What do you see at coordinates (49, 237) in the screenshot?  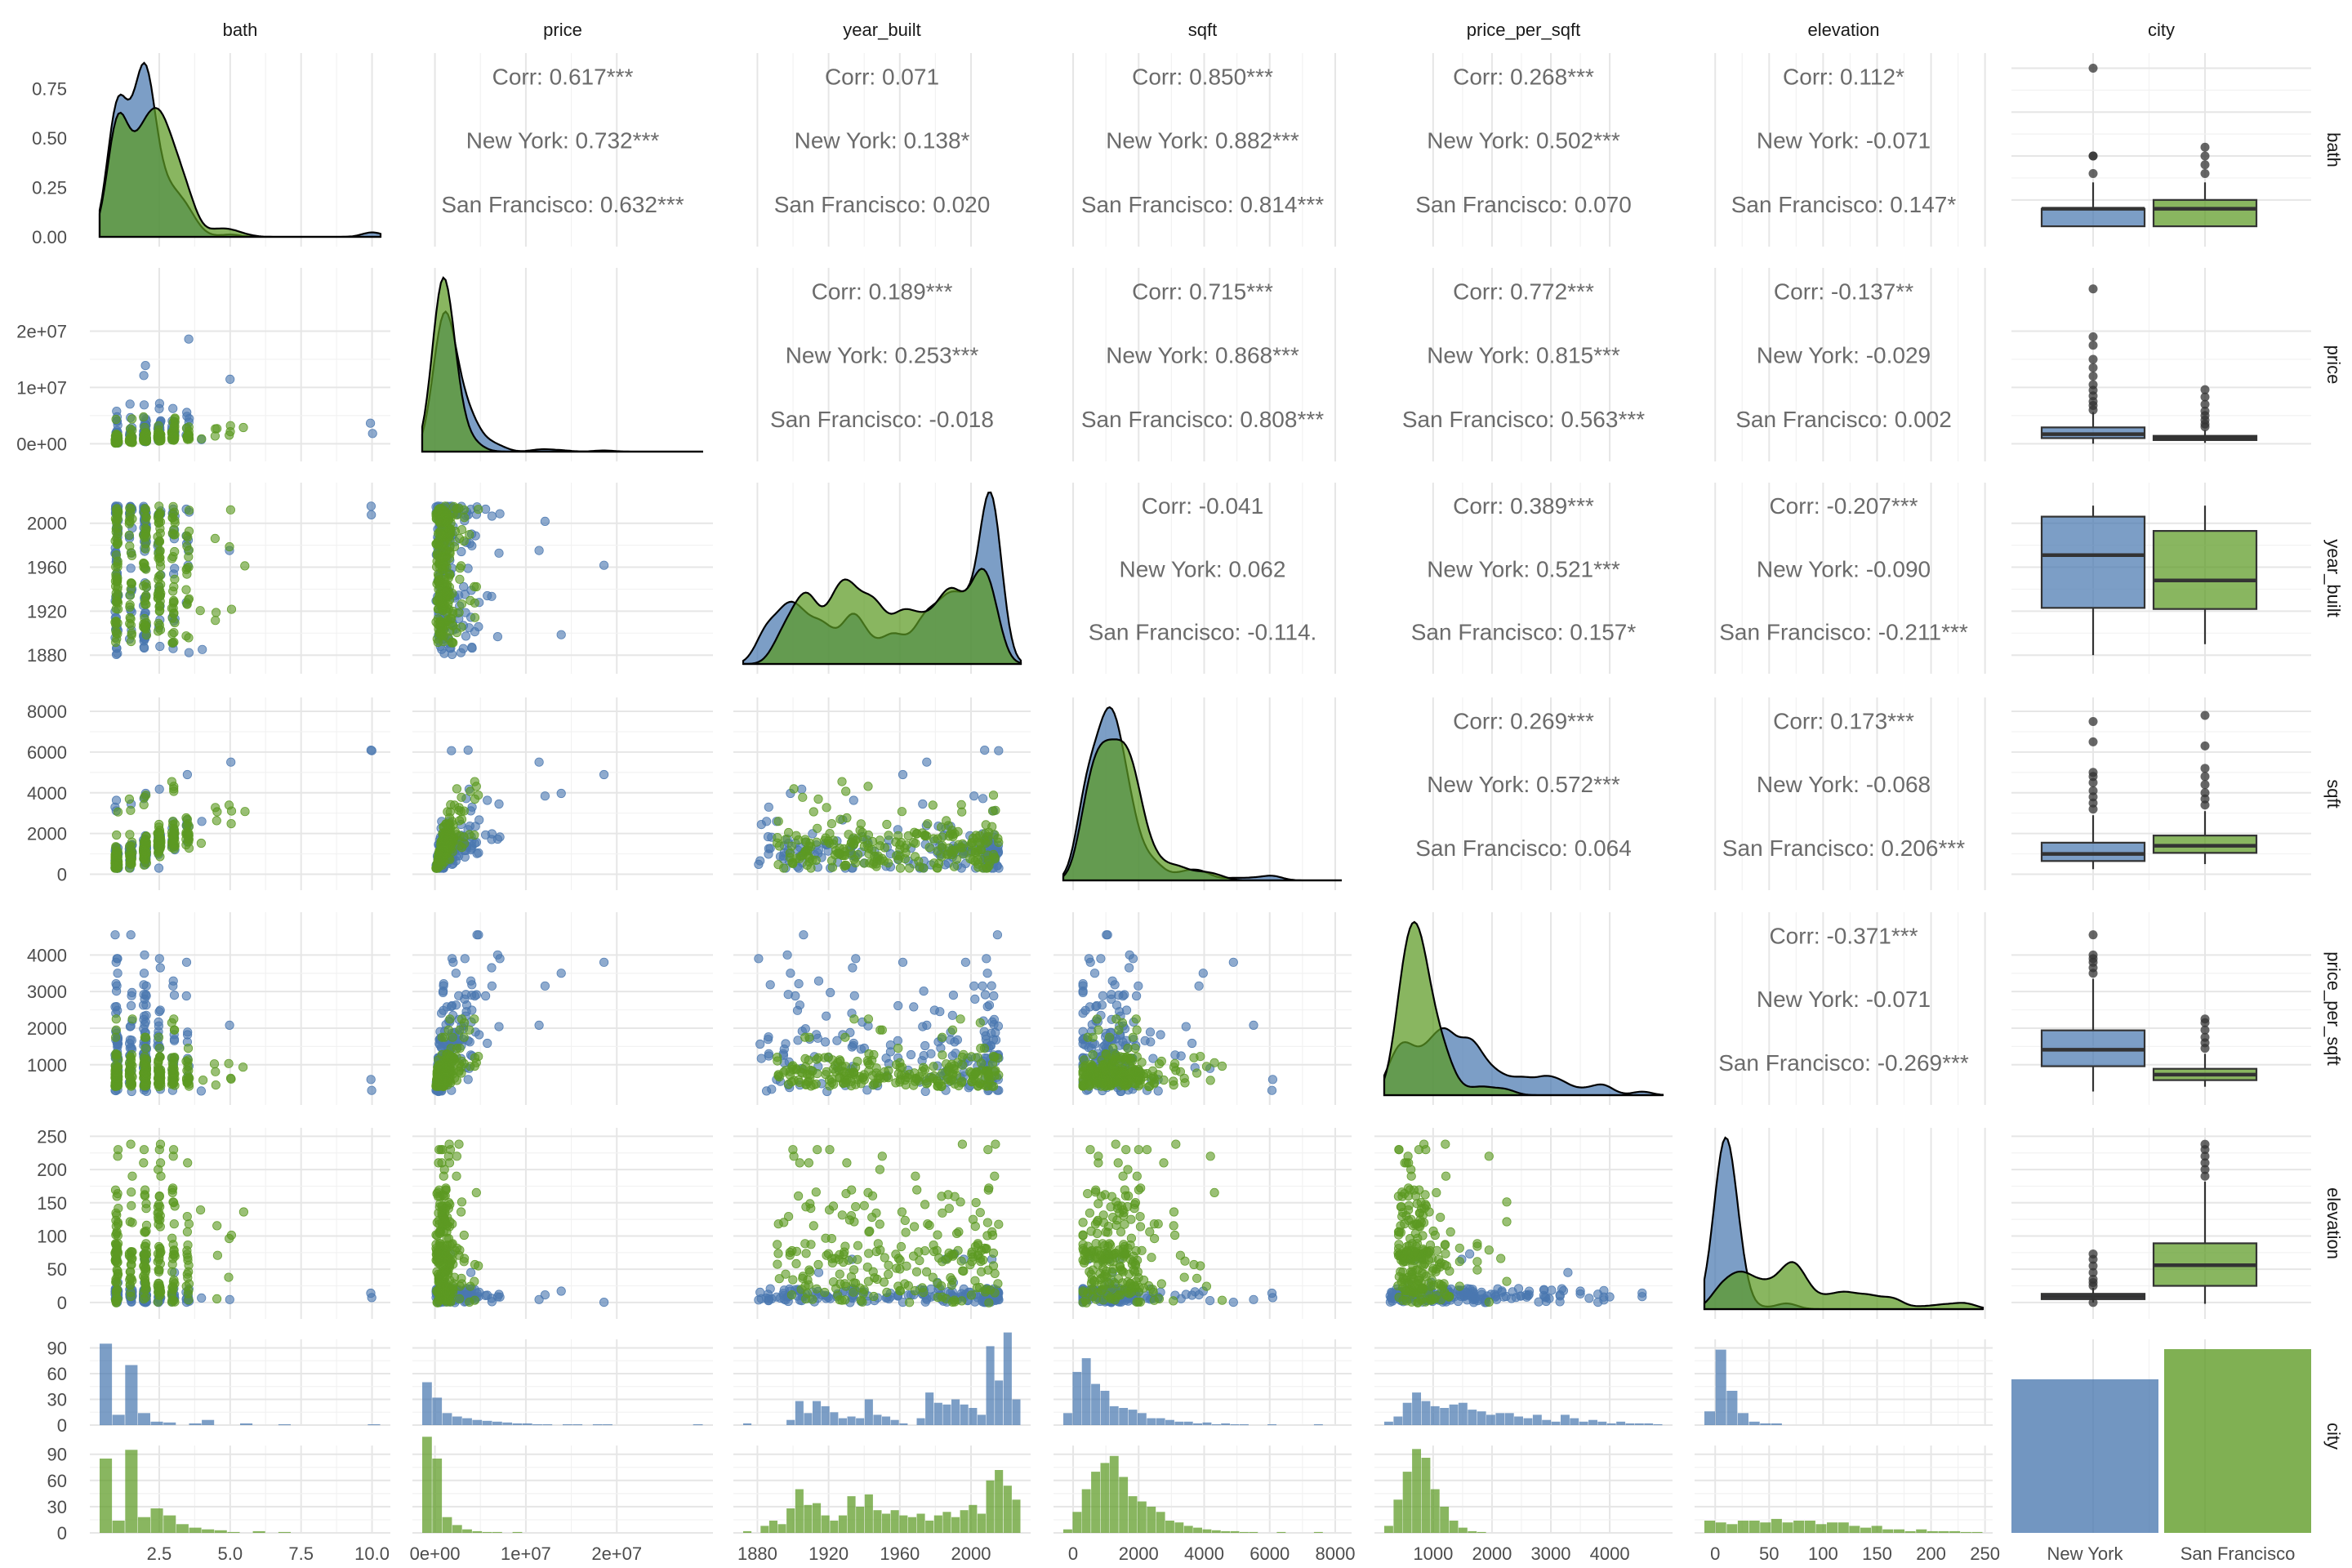 I see `ytick-density: 0.00` at bounding box center [49, 237].